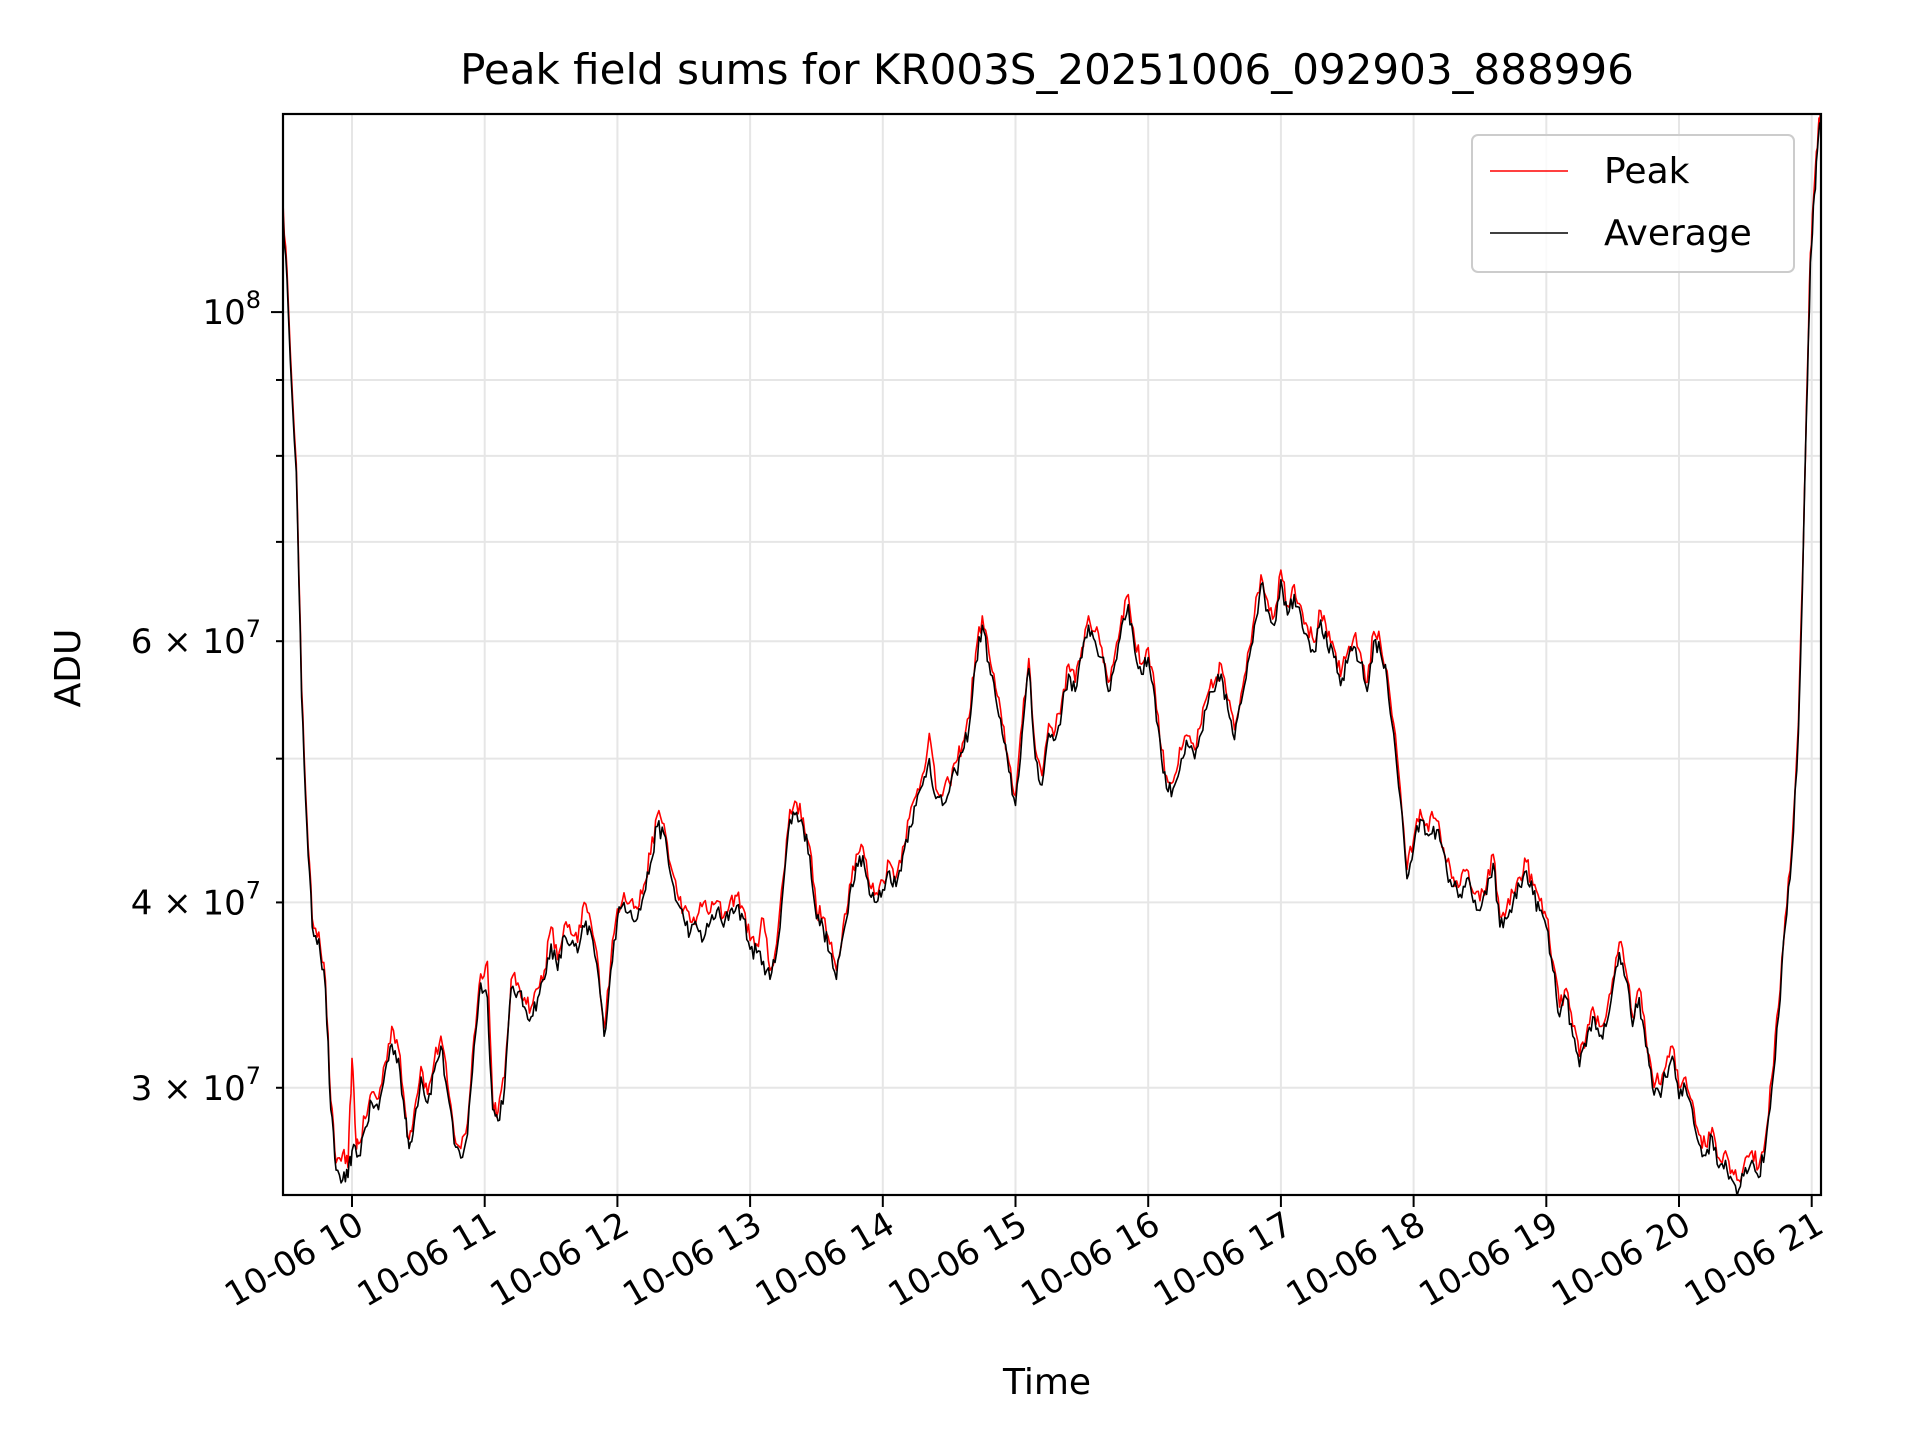 This screenshot has width=1920, height=1440. Describe the element at coordinates (196, 638) in the screenshot. I see `y-tick-label: 6 × 107` at that location.